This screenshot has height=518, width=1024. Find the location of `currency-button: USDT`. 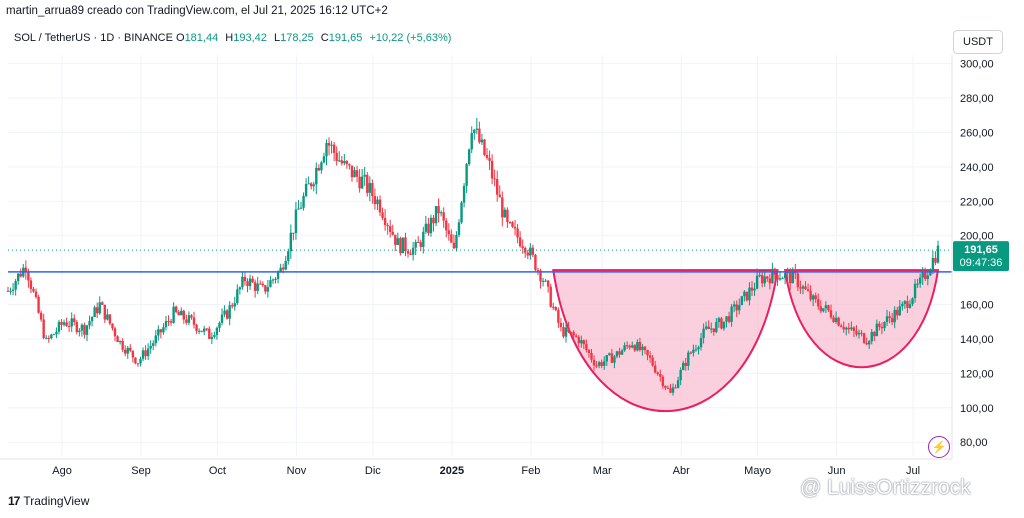

currency-button: USDT is located at coordinates (978, 42).